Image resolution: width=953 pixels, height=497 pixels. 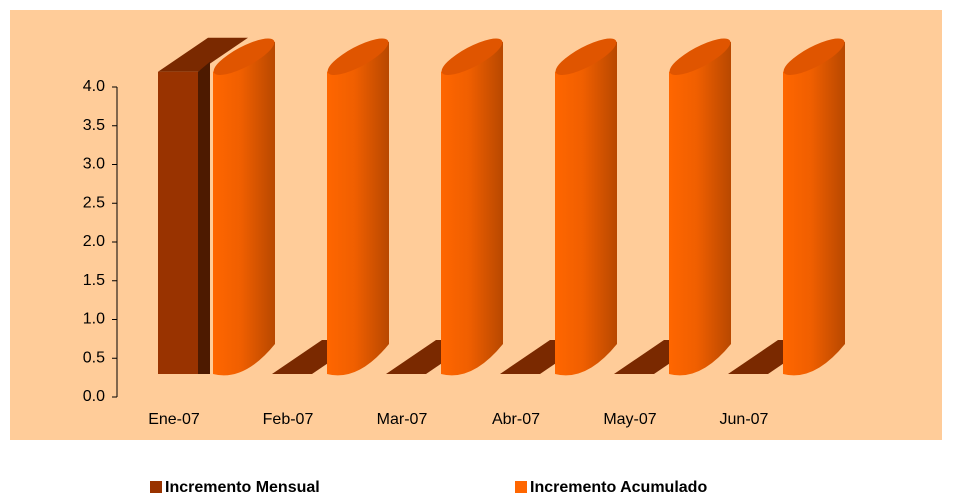 What do you see at coordinates (204, 217) in the screenshot?
I see `bar-side` at bounding box center [204, 217].